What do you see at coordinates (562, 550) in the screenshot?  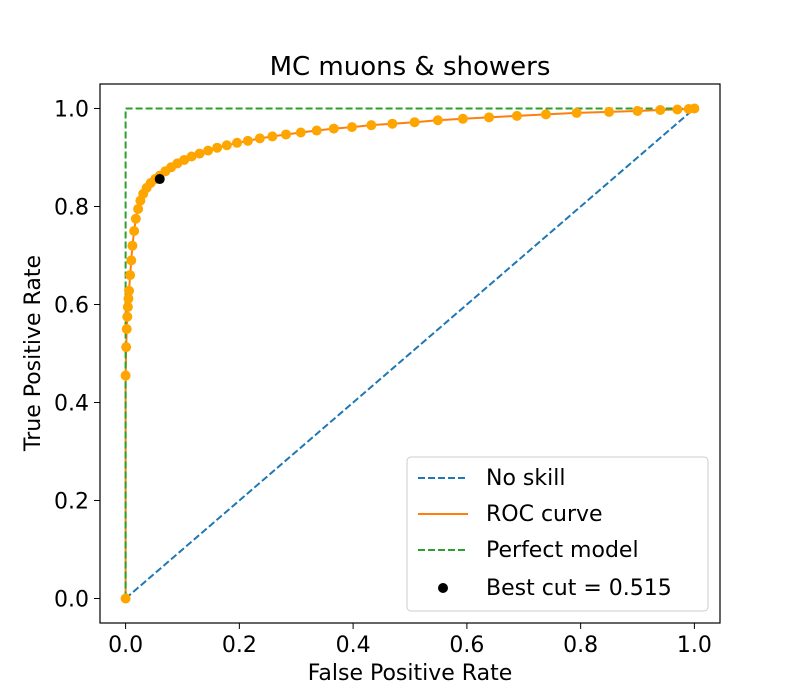 I see `legend-label-perfect-model: Perfect model` at bounding box center [562, 550].